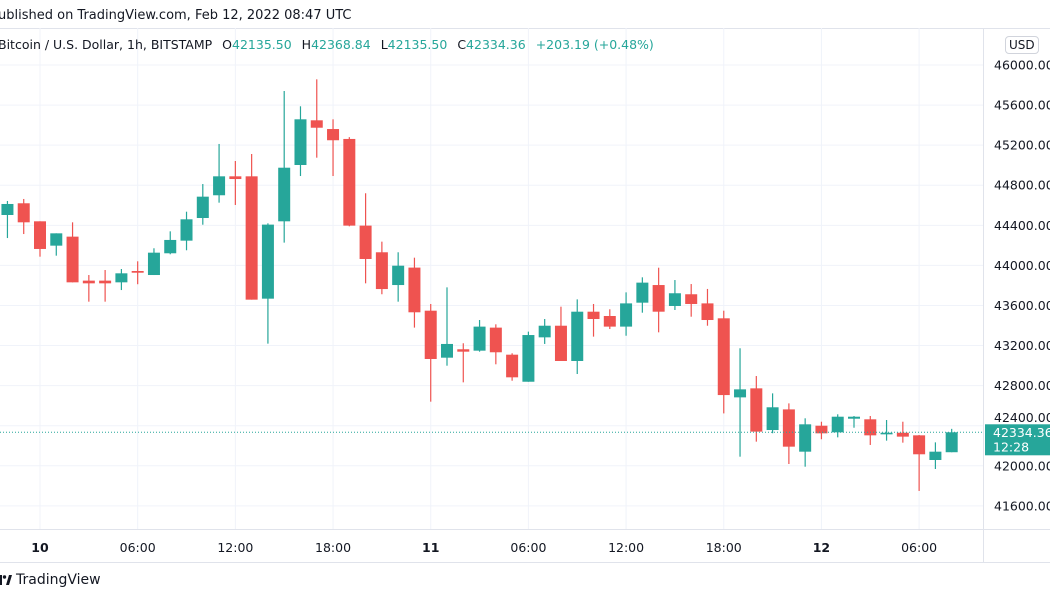 This screenshot has height=600, width=1050. I want to click on tradingview-logo: TradingView, so click(50, 580).